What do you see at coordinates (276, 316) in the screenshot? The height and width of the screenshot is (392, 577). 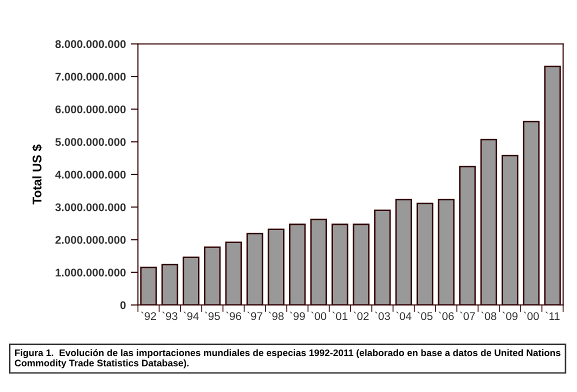 I see `x-tick-label: `98` at bounding box center [276, 316].